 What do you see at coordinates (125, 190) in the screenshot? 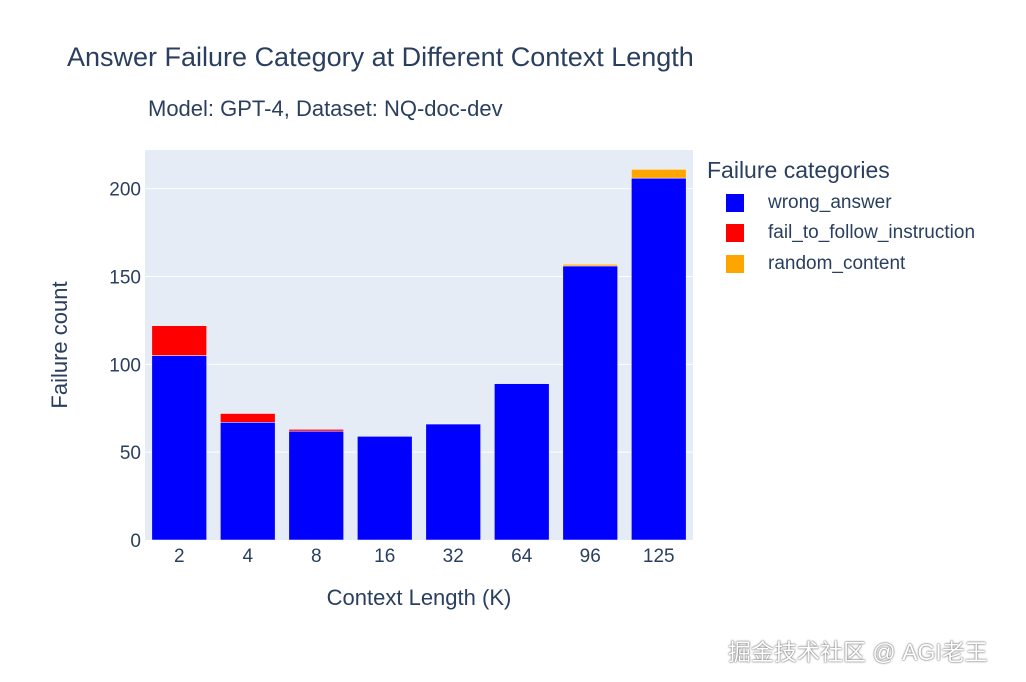
I see `y-tick-label: 200` at bounding box center [125, 190].